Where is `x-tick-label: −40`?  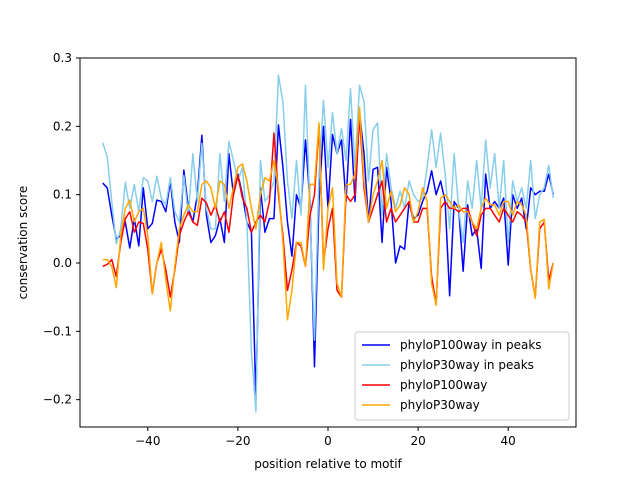 x-tick-label: −40 is located at coordinates (147, 441).